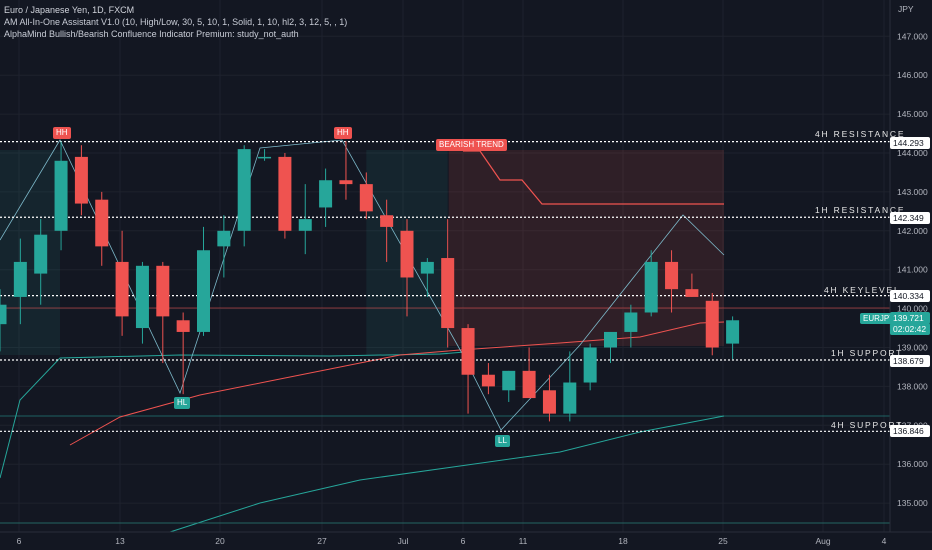  Describe the element at coordinates (502, 441) in the screenshot. I see `label-ll: LL` at that location.